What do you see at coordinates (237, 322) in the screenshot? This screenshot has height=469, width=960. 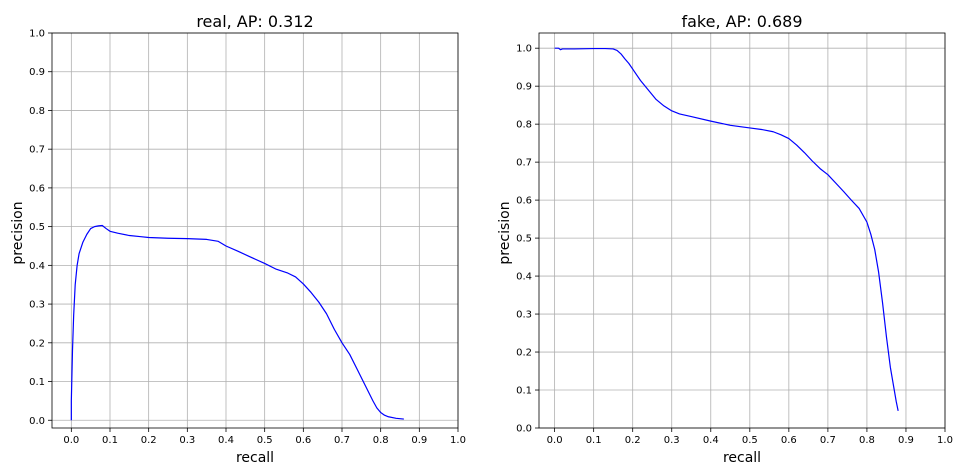 I see `pr-curve-line` at bounding box center [237, 322].